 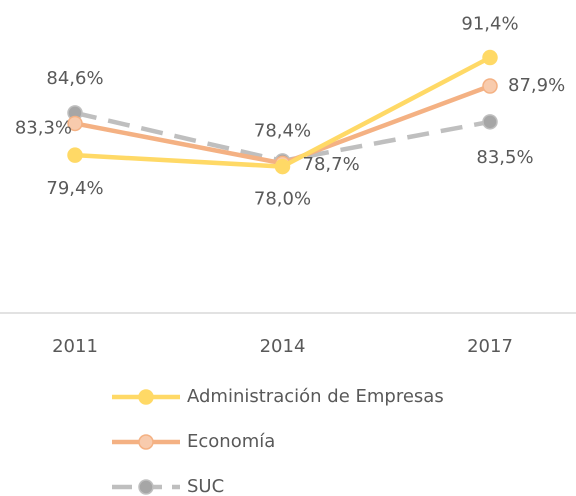 What do you see at coordinates (489, 24) in the screenshot?
I see `data-label: 91,4%` at bounding box center [489, 24].